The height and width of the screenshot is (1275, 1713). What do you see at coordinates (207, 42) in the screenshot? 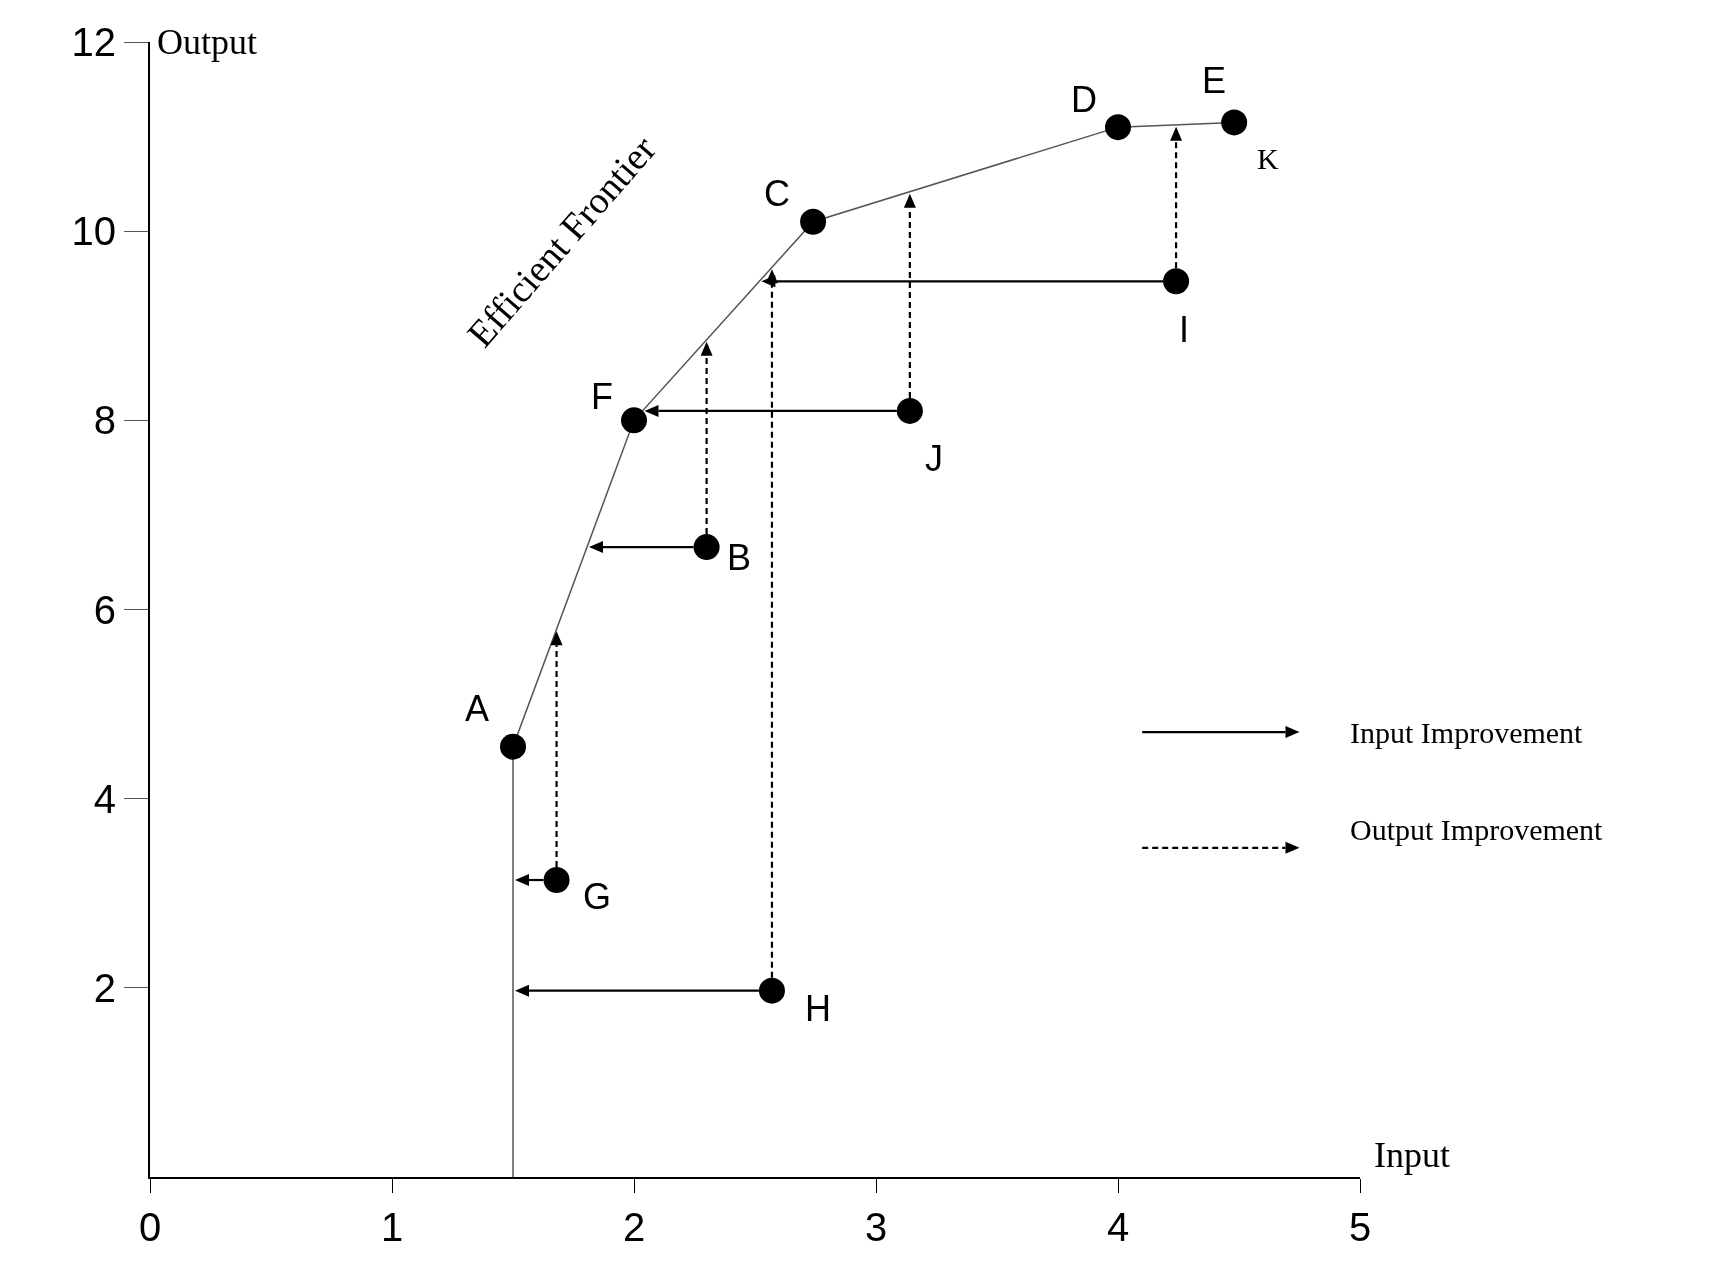
I see `y-axis-title: Output` at bounding box center [207, 42].